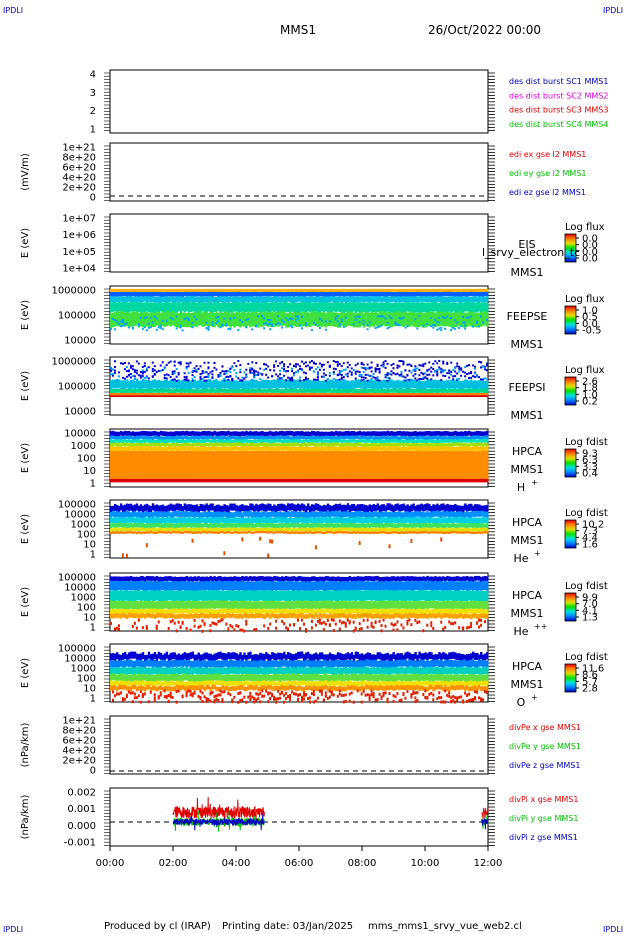  I want to click on y-tick-label: 10000, so click(80, 434).